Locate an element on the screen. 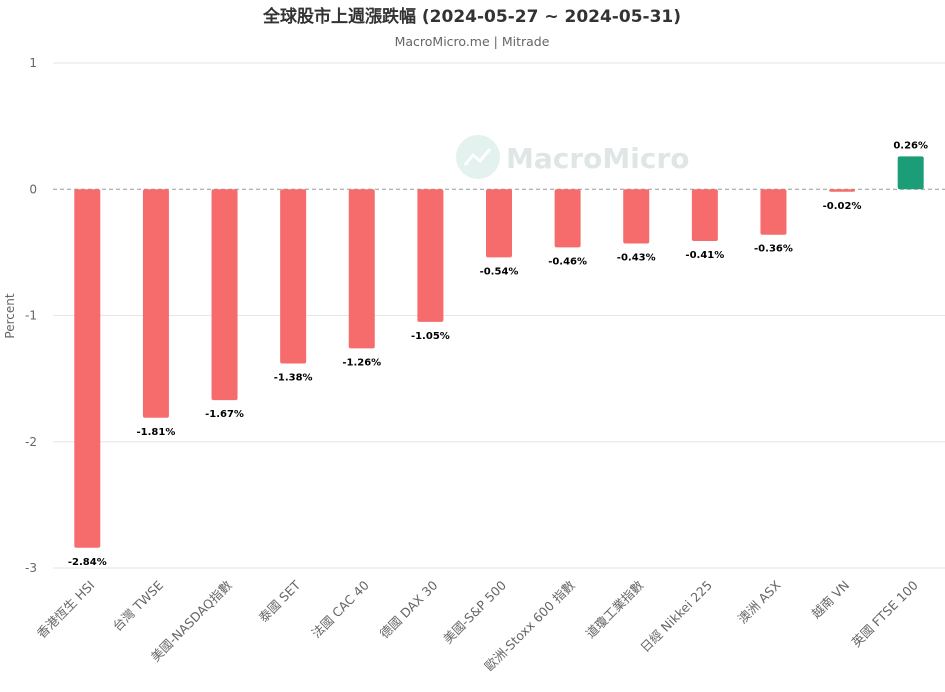  x-tick-label: 道瓊工業指數 is located at coordinates (615, 609).